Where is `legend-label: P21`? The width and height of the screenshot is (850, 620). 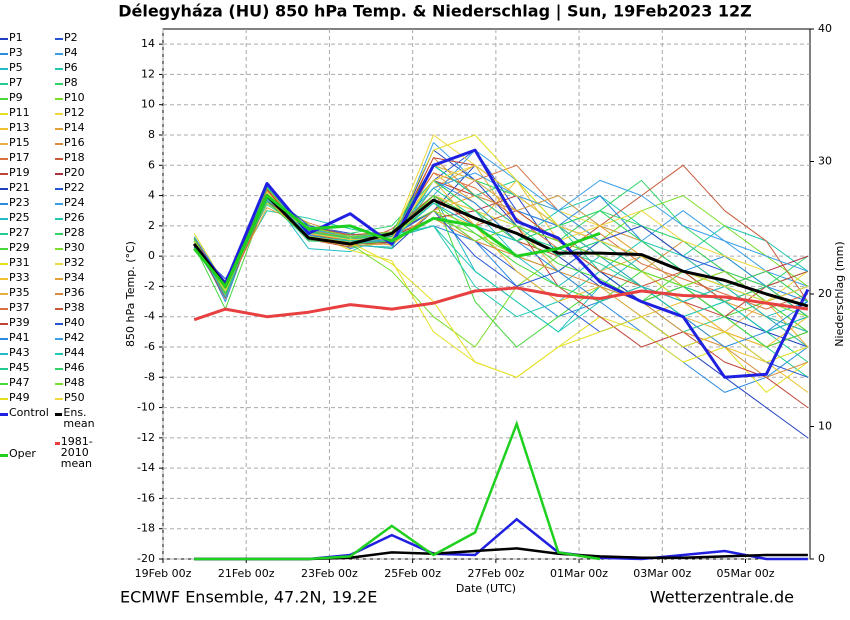
legend-label: P21 is located at coordinates (19, 187).